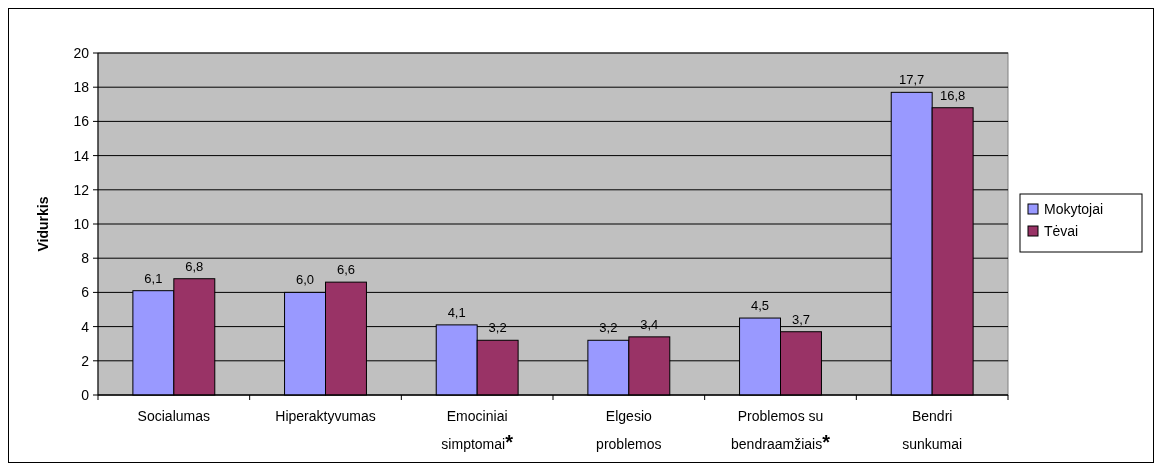 The height and width of the screenshot is (471, 1162). Describe the element at coordinates (153, 278) in the screenshot. I see `data-label: 6,1` at that location.